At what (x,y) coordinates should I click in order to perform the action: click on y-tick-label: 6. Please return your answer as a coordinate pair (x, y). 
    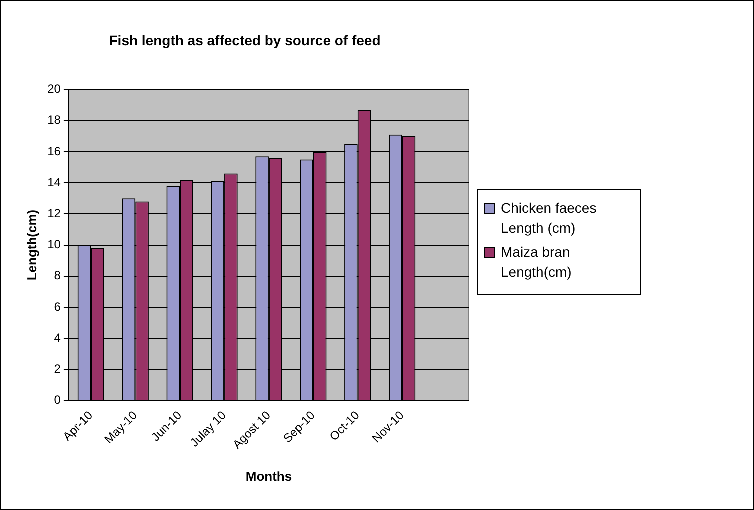
    Looking at the image, I should click on (58, 307).